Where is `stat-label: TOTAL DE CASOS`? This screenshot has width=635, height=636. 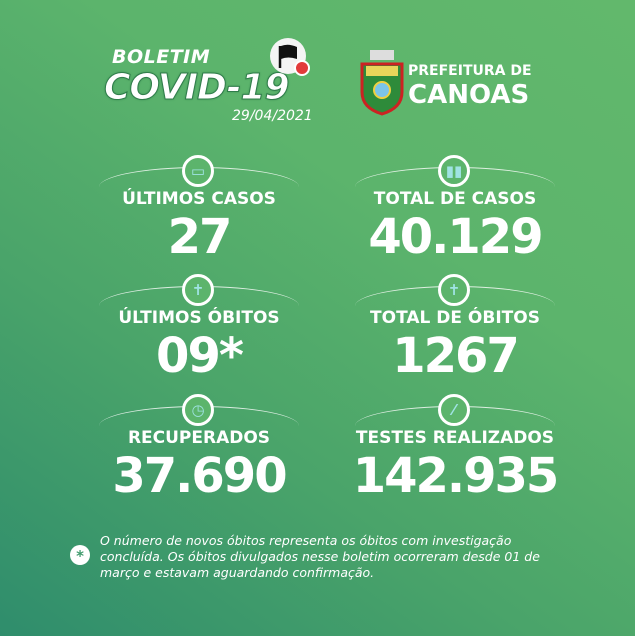
stat-label: TOTAL DE CASOS is located at coordinates (455, 199).